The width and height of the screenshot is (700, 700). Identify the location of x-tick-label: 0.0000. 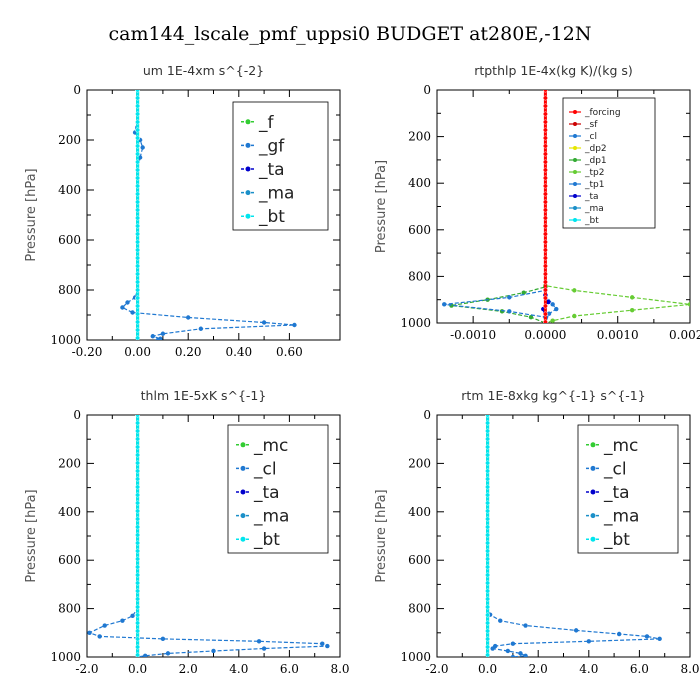
(545, 335).